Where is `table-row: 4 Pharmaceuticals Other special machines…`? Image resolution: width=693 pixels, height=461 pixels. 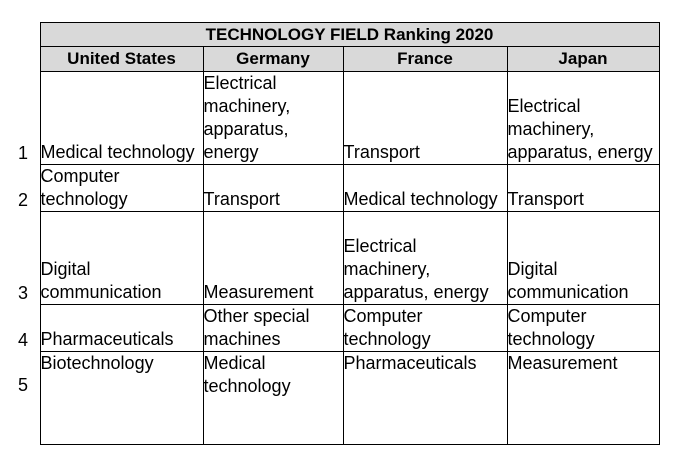 table-row: 4 Pharmaceuticals Other special machines… is located at coordinates (339, 328).